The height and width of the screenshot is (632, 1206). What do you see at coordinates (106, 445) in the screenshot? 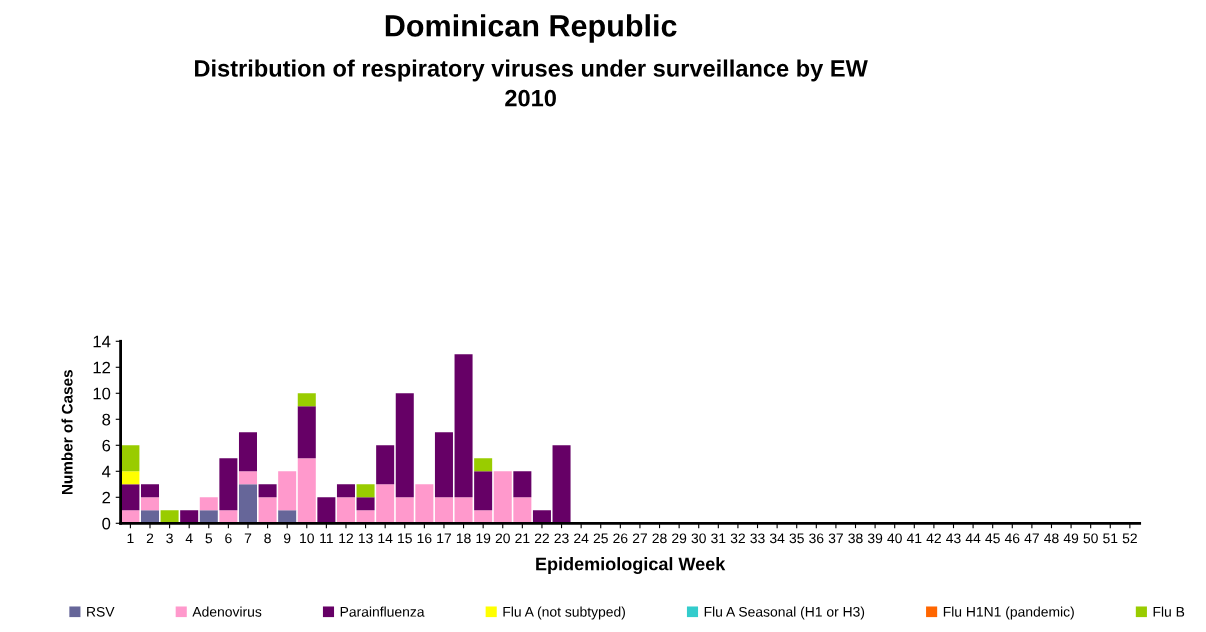
I see `y-tick-label: 6` at bounding box center [106, 445].